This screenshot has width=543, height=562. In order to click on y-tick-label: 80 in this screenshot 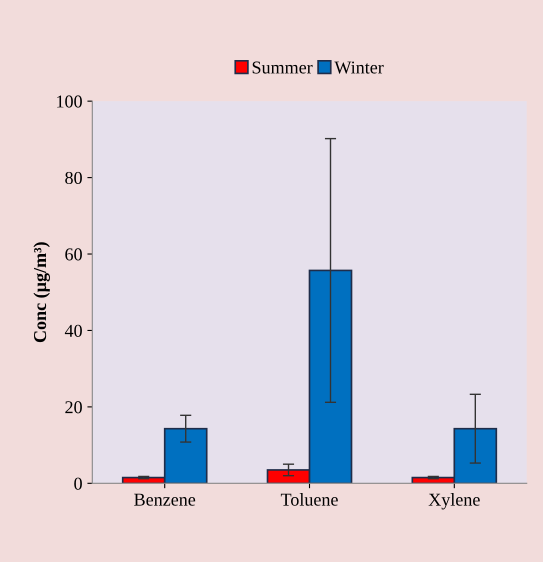, I will do `click(73, 178)`.